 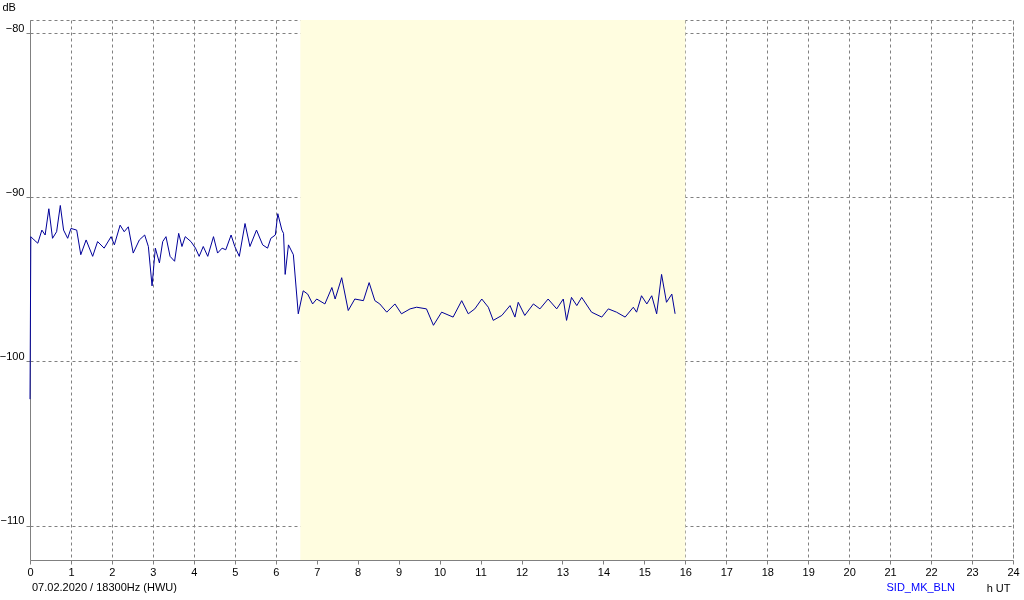 What do you see at coordinates (71, 571) in the screenshot?
I see `x-tick-label: 1` at bounding box center [71, 571].